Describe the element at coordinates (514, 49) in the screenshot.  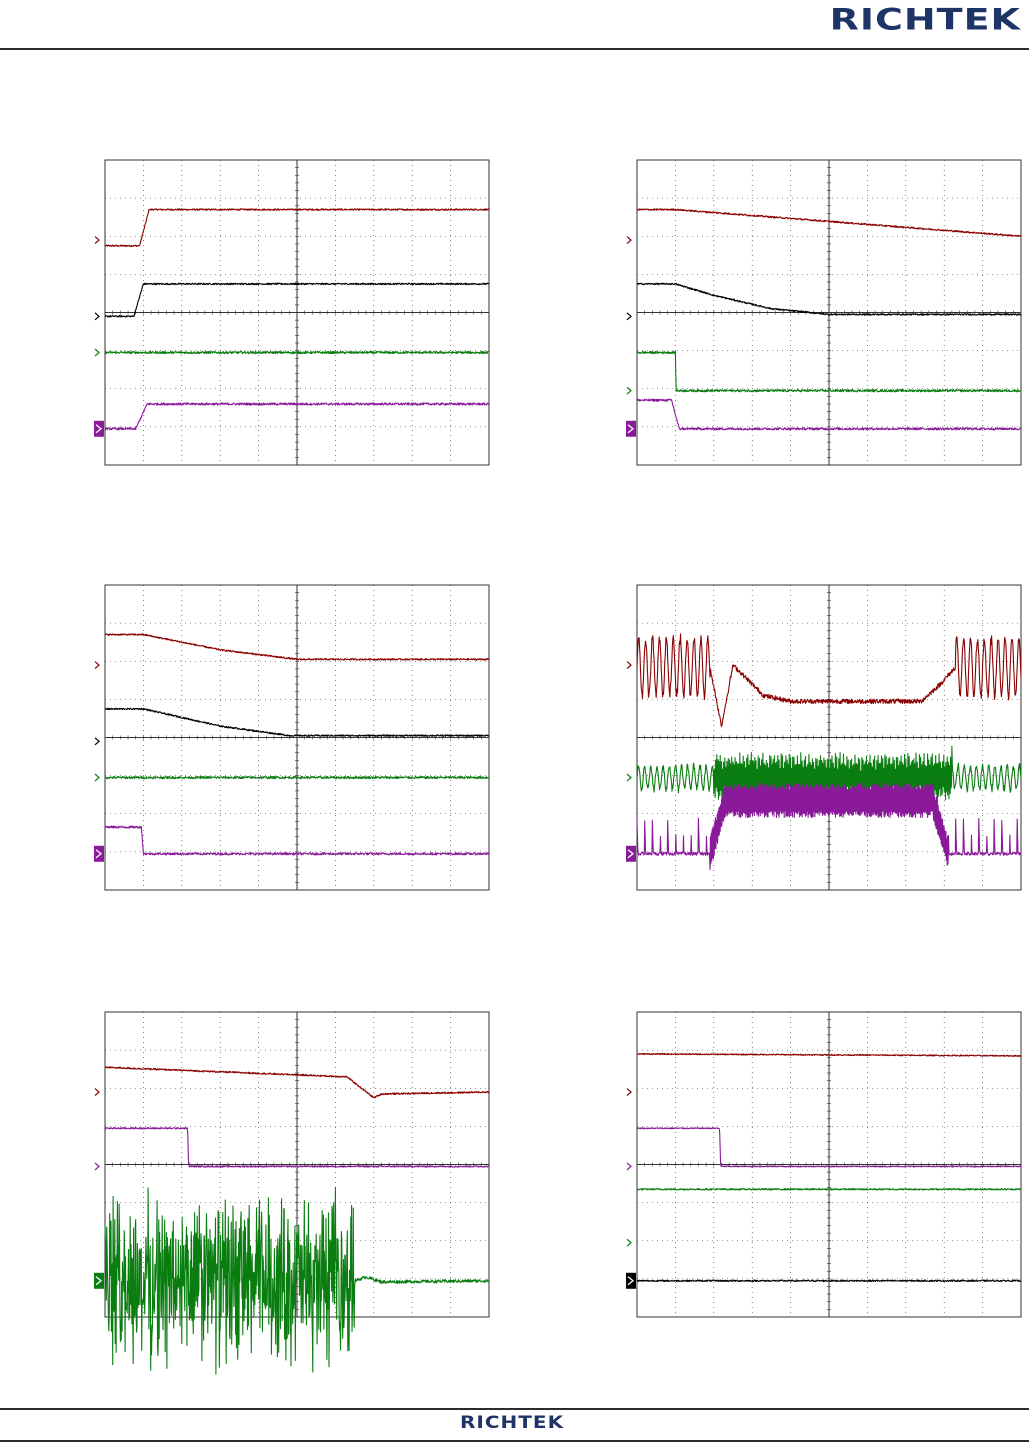
I see `header-rule` at that location.